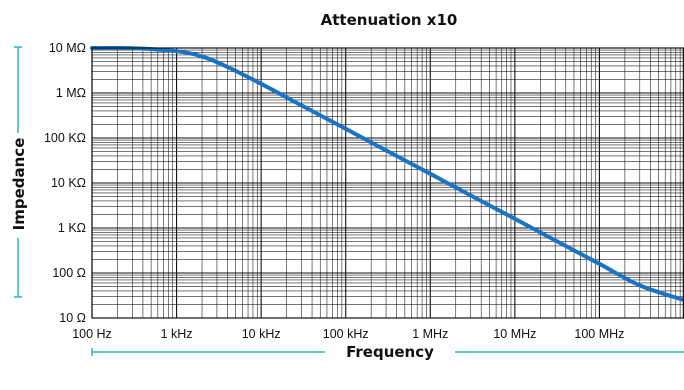  Describe the element at coordinates (514, 334) in the screenshot. I see `x-tick-label: 10 MHz` at that location.